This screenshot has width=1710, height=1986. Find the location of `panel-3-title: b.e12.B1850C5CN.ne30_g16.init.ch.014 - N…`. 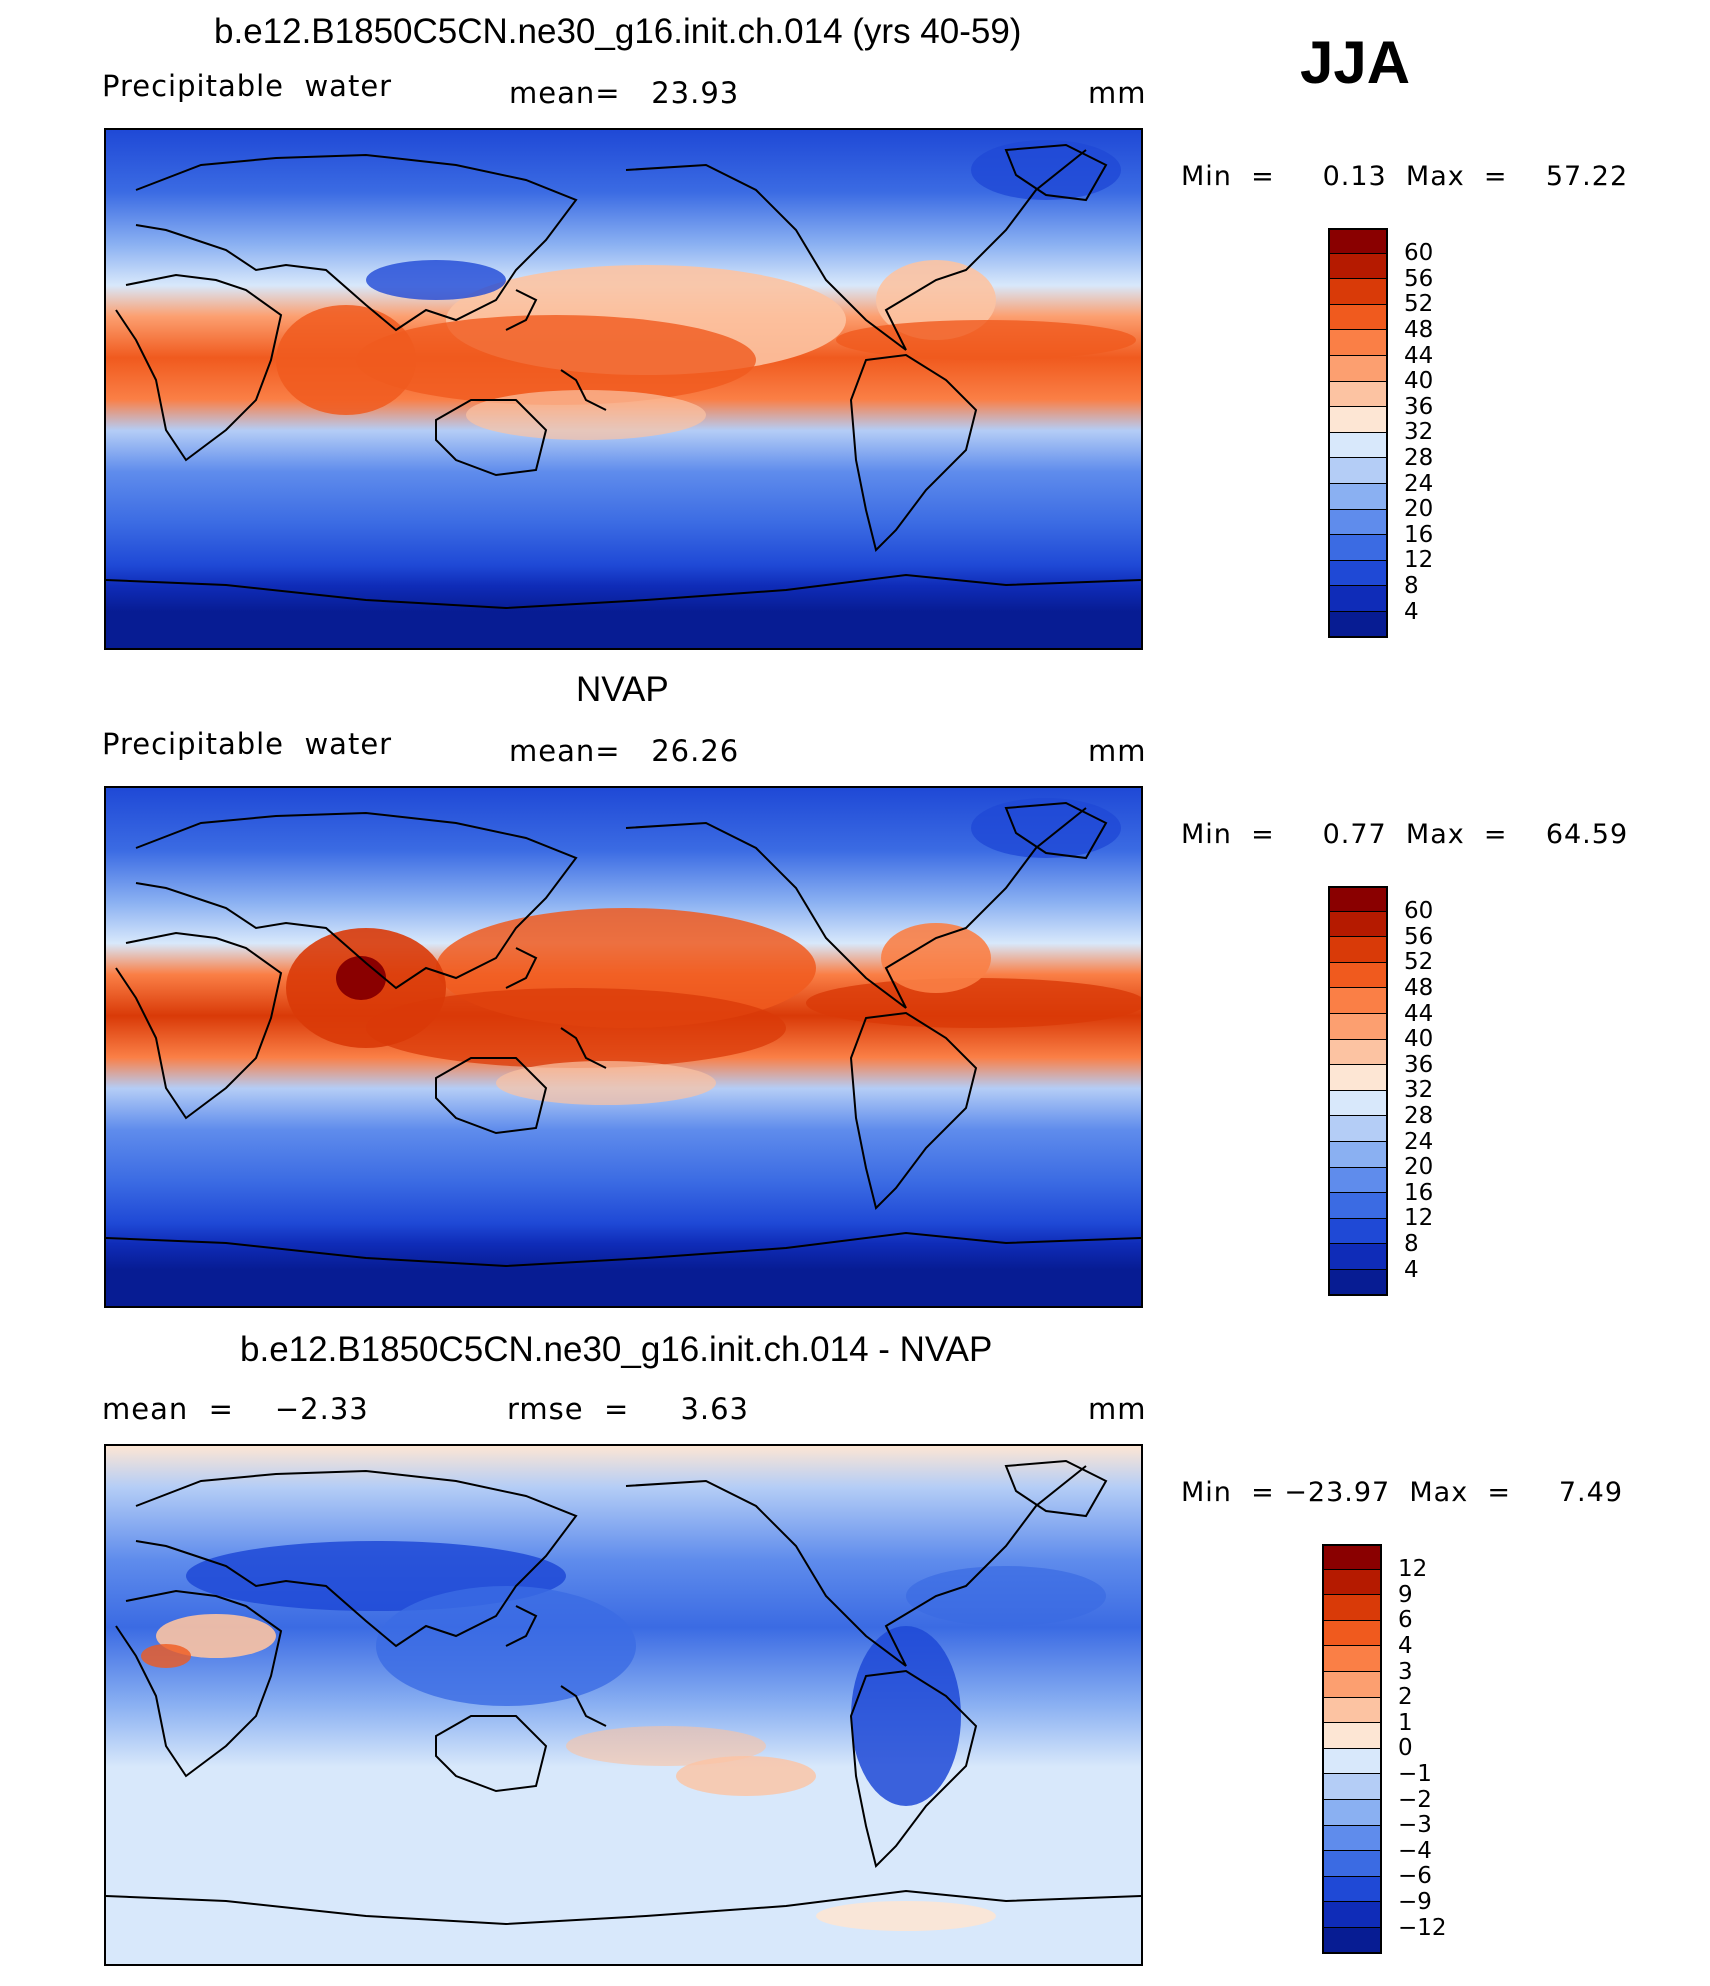

panel-3-title: b.e12.B1850C5CN.ne30_g16.init.ch.014 - N… is located at coordinates (616, 1349).